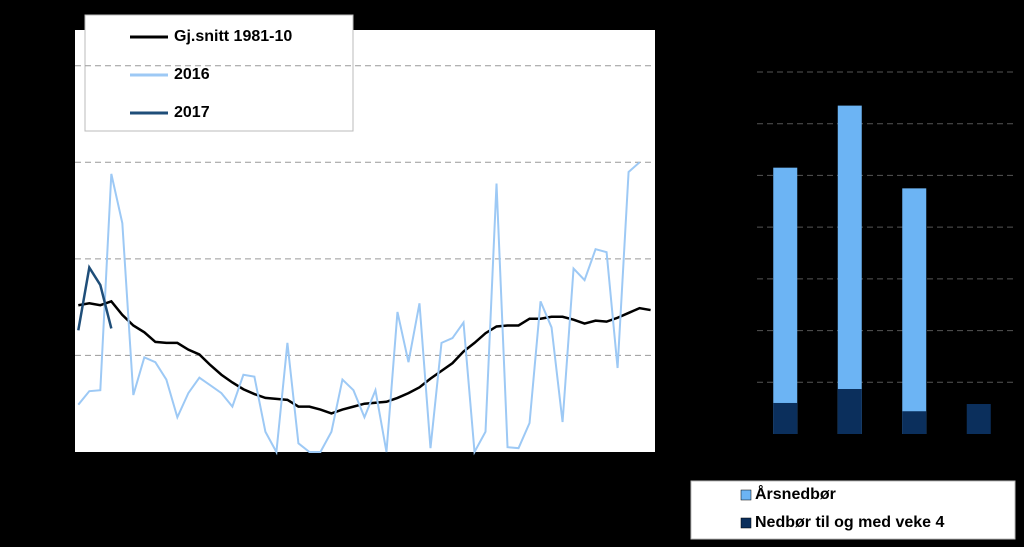 The image size is (1024, 547). What do you see at coordinates (233, 36) in the screenshot?
I see `legend-label: Gj.snitt 1981-10` at bounding box center [233, 36].